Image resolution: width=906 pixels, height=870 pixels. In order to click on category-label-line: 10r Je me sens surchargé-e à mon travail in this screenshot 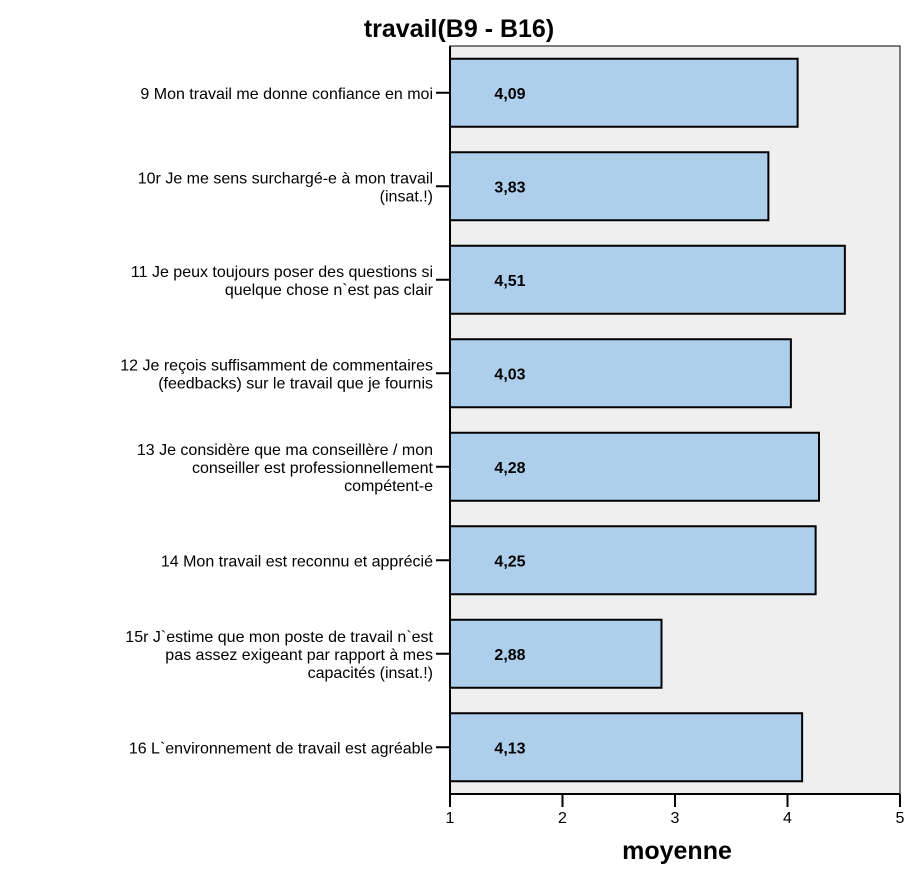, I will do `click(285, 178)`.